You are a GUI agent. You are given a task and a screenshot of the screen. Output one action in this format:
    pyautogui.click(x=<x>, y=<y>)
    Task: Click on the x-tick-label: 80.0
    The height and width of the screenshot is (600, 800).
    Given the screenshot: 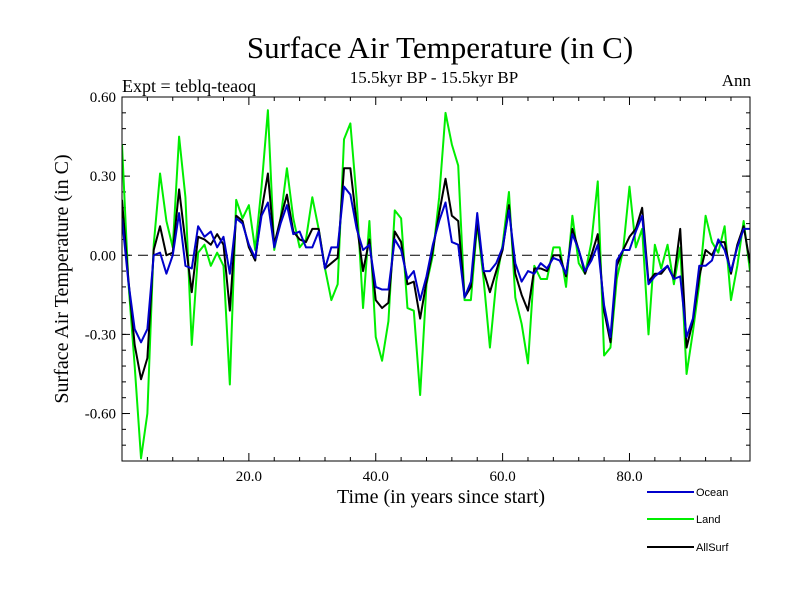 What is the action you would take?
    pyautogui.click(x=629, y=477)
    